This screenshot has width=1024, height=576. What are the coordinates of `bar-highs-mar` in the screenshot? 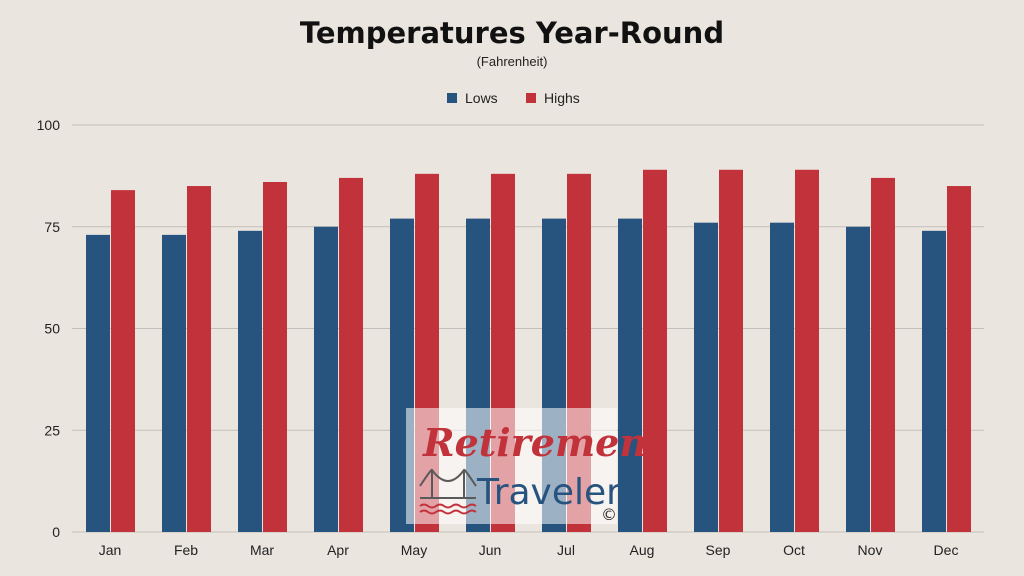 It's located at (275, 357).